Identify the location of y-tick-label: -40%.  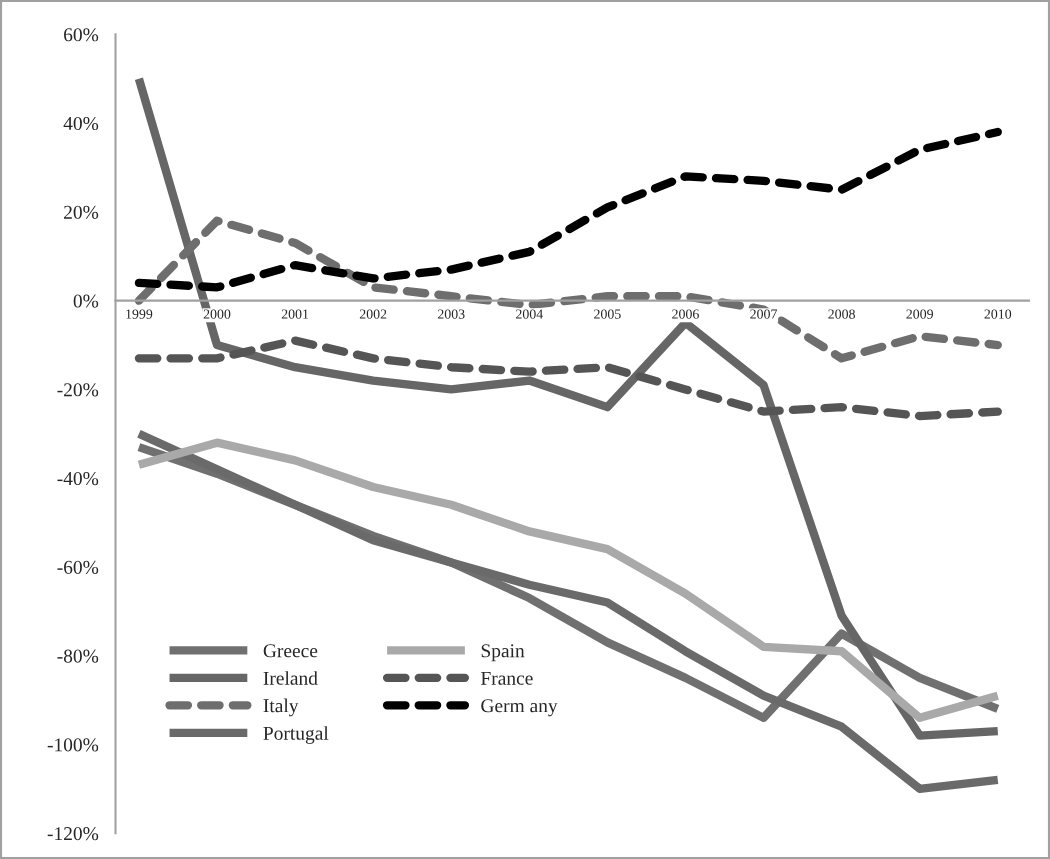
(78, 478).